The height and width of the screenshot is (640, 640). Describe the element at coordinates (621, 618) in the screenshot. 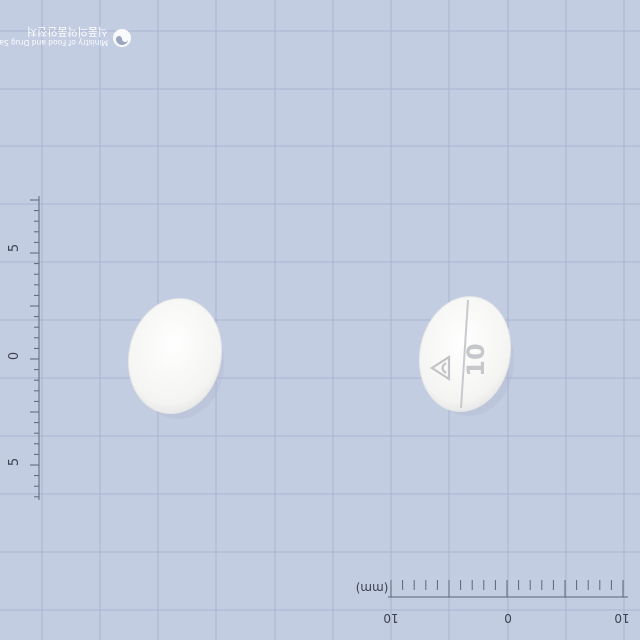

I see `bottom-scale-label-right: 10` at that location.